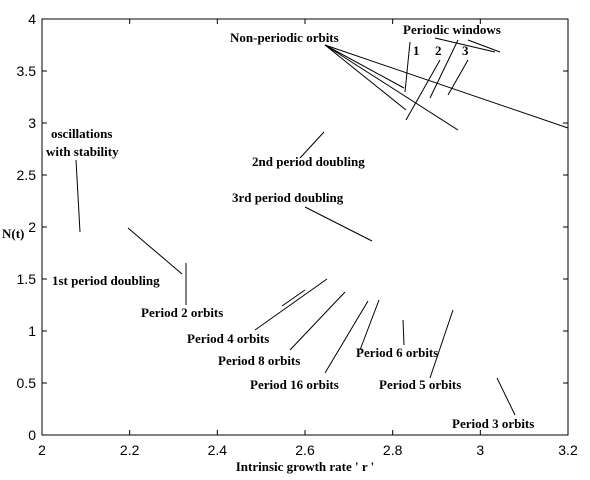 This screenshot has height=480, width=590. I want to click on annotation-period-6: Period 6 orbits, so click(397, 352).